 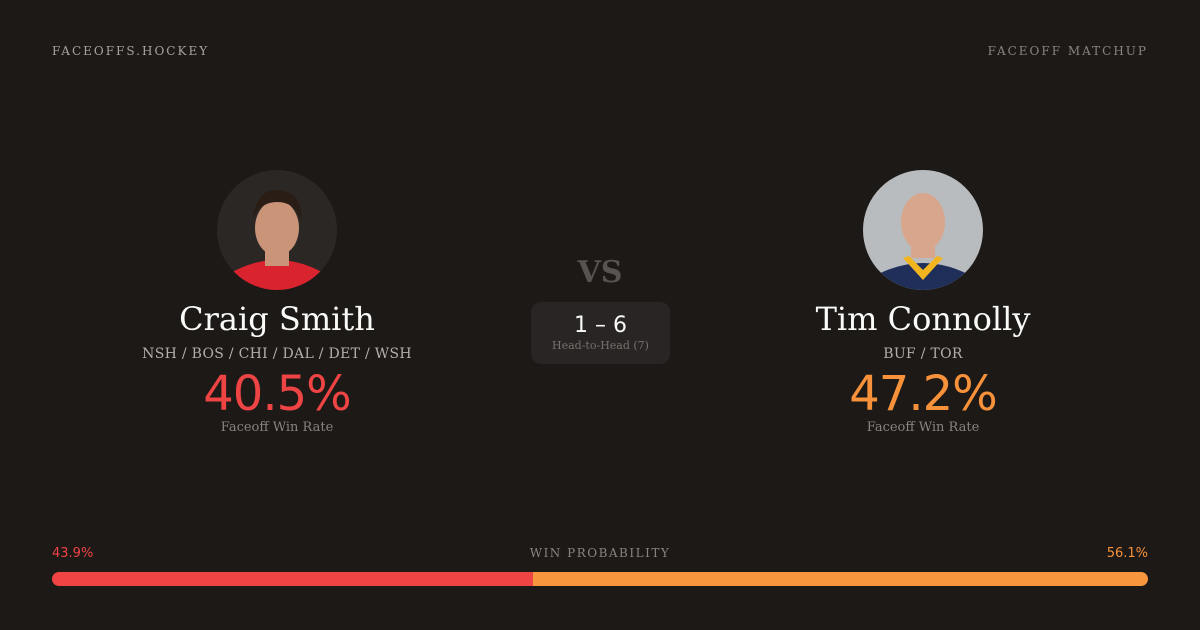 What do you see at coordinates (600, 553) in the screenshot?
I see `win-probability-label: WIN PROBABILITY` at bounding box center [600, 553].